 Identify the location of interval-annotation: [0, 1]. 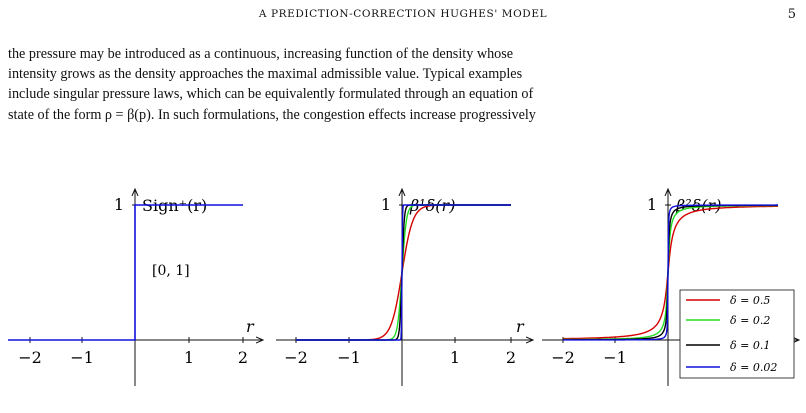
(171, 271).